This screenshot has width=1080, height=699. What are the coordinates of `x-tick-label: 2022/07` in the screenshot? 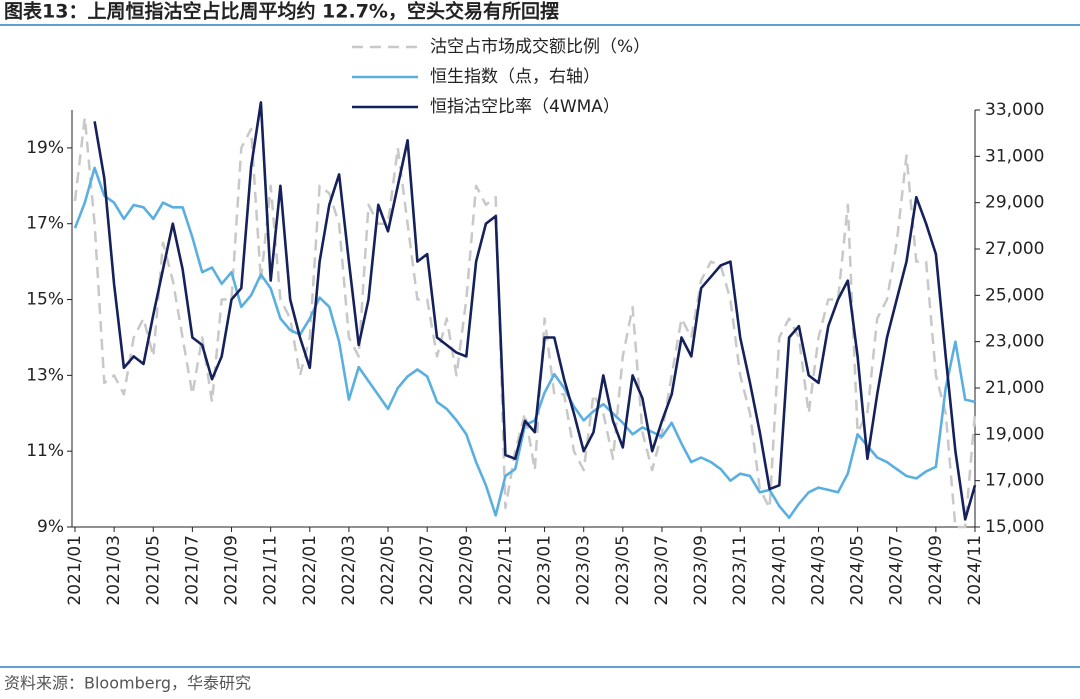 It's located at (427, 570).